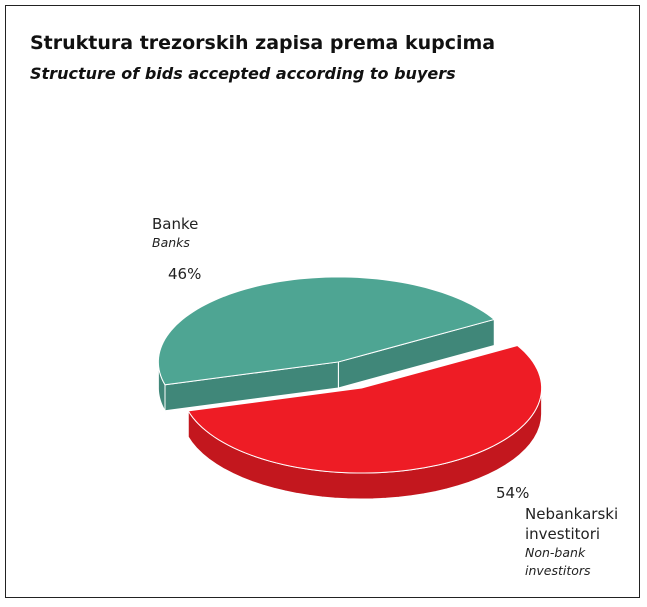 The image size is (647, 607). Describe the element at coordinates (212, 233) in the screenshot. I see `slice-label: Banke Banks` at that location.